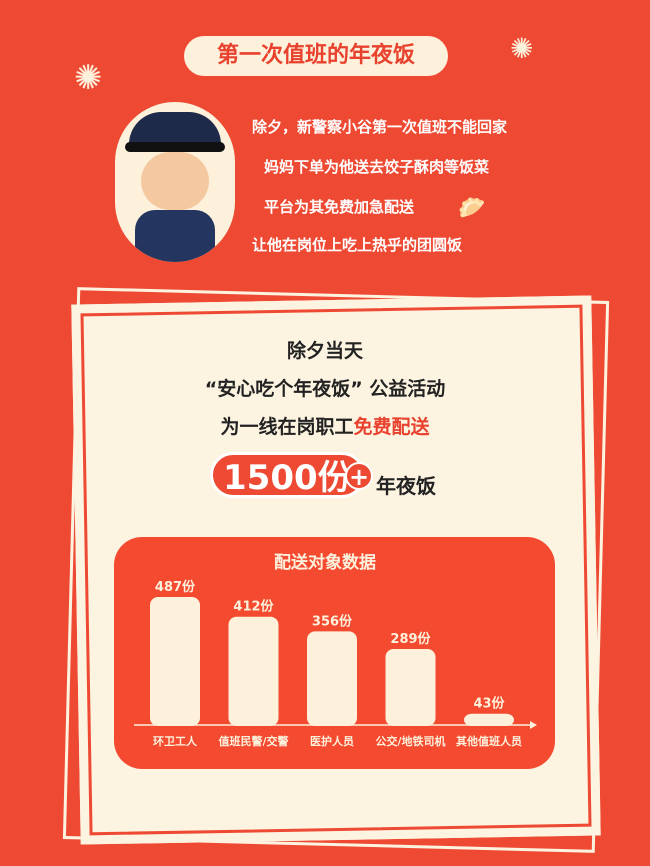 The height and width of the screenshot is (866, 650). What do you see at coordinates (175, 587) in the screenshot?
I see `data-label: 487份` at bounding box center [175, 587].